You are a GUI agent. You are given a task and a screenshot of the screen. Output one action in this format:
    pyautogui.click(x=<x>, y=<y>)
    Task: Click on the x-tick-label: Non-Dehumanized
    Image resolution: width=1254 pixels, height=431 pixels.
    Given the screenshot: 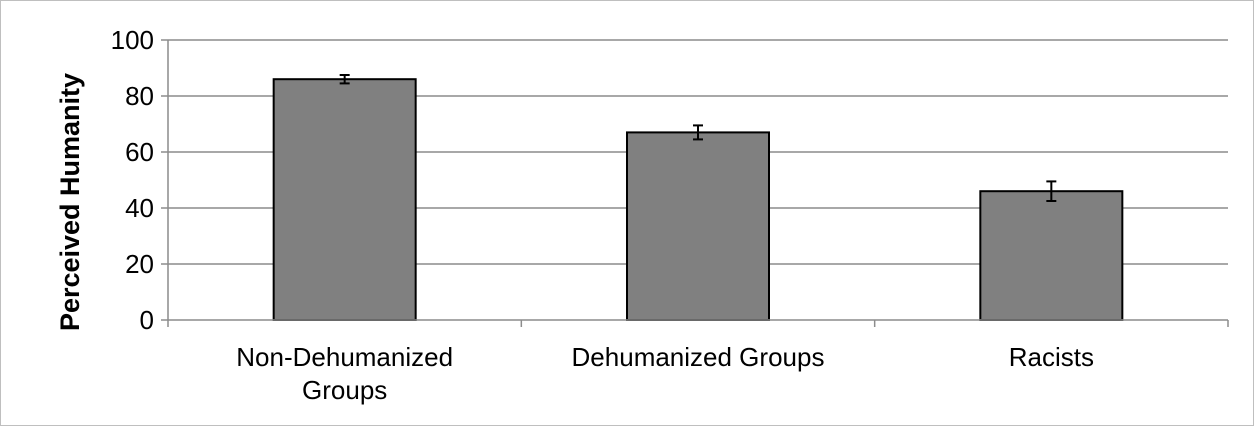 What is the action you would take?
    pyautogui.click(x=344, y=357)
    